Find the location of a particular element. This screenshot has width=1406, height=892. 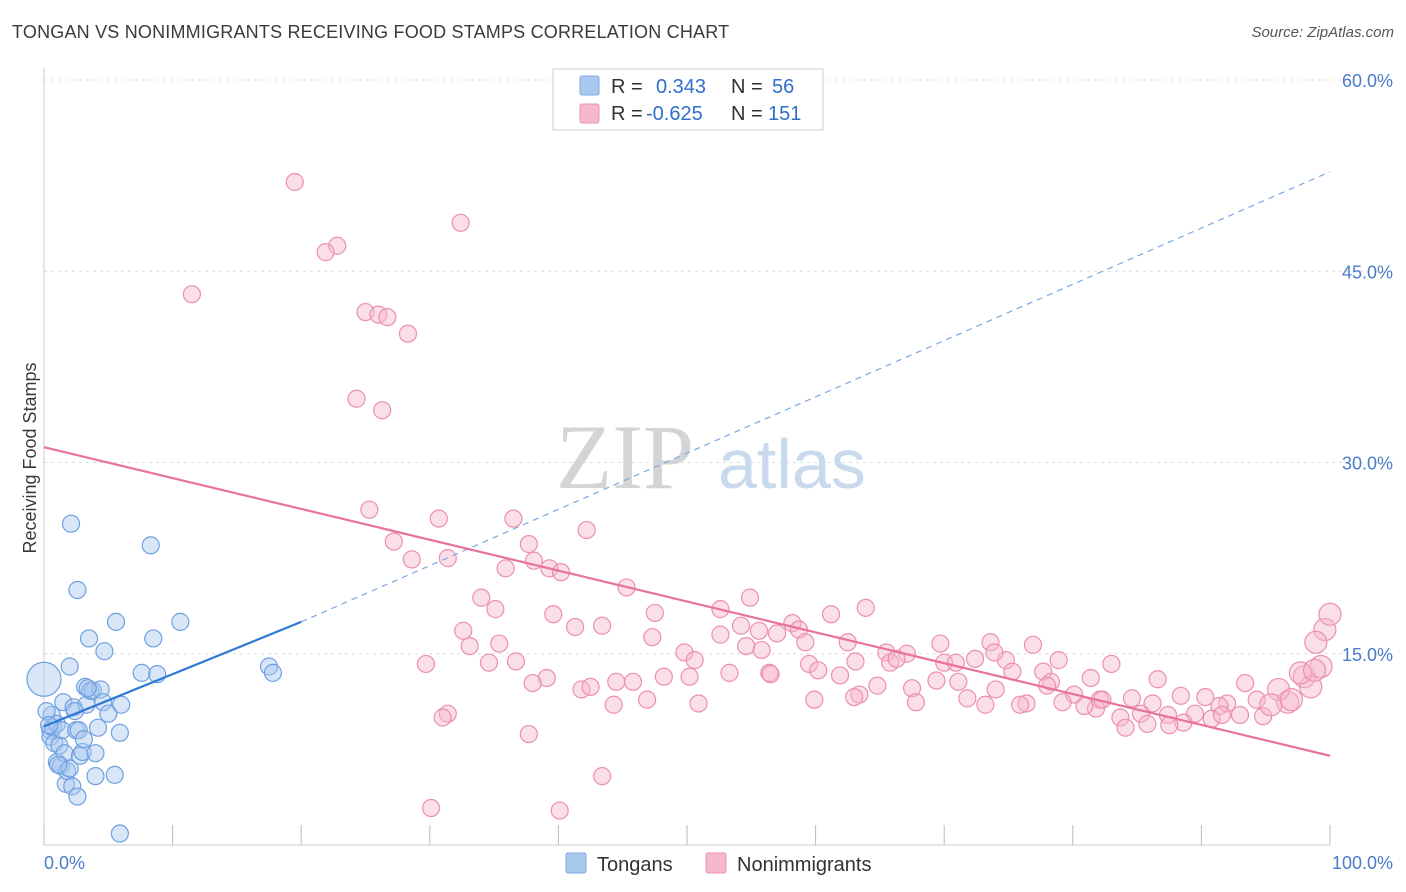

legend-r-value-0: 0.343 is located at coordinates (681, 87).